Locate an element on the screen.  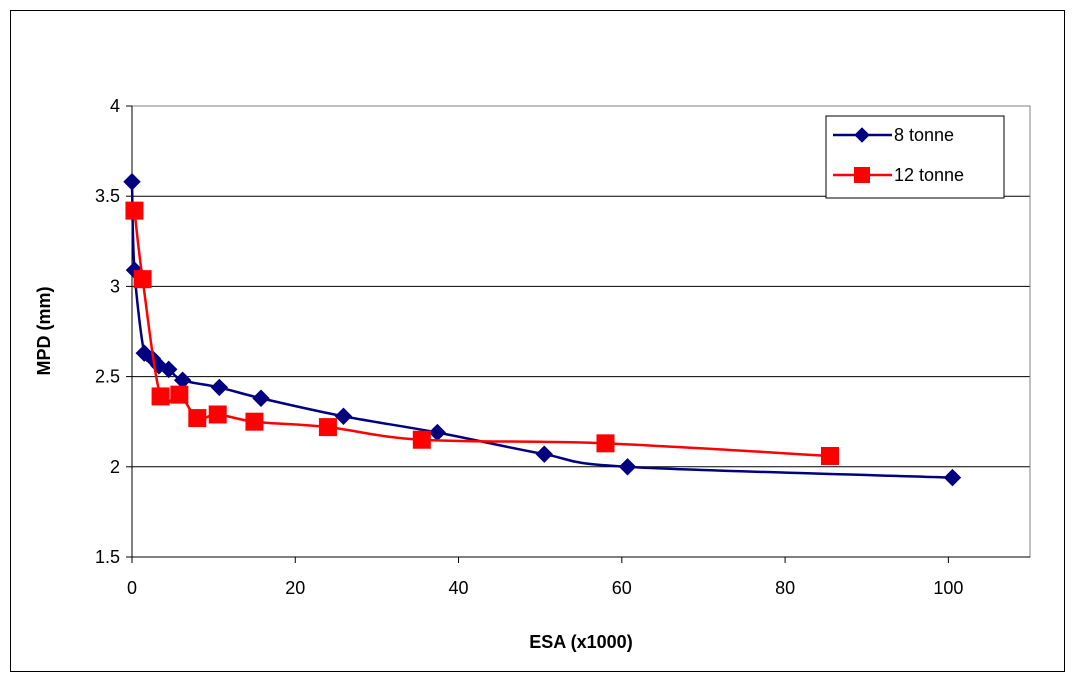
x-axis-title: ESA (x1000) is located at coordinates (580, 642).